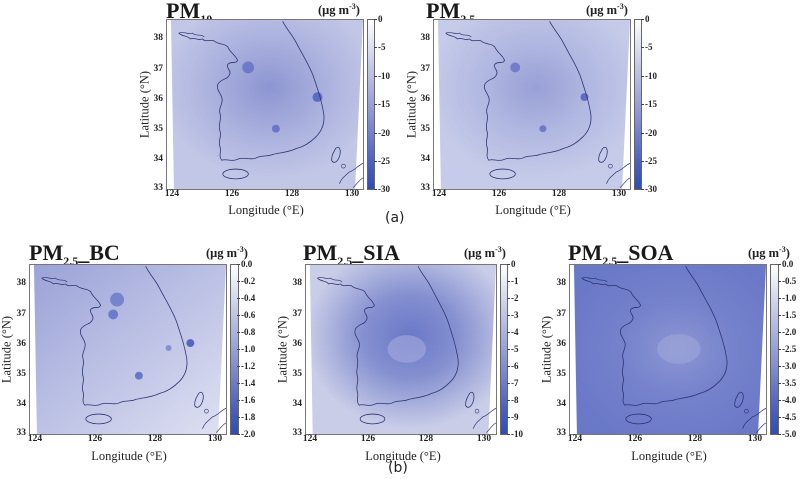 Image resolution: width=800 pixels, height=479 pixels. Describe the element at coordinates (787, 383) in the screenshot. I see `colorbar-tick: -3.5` at that location.